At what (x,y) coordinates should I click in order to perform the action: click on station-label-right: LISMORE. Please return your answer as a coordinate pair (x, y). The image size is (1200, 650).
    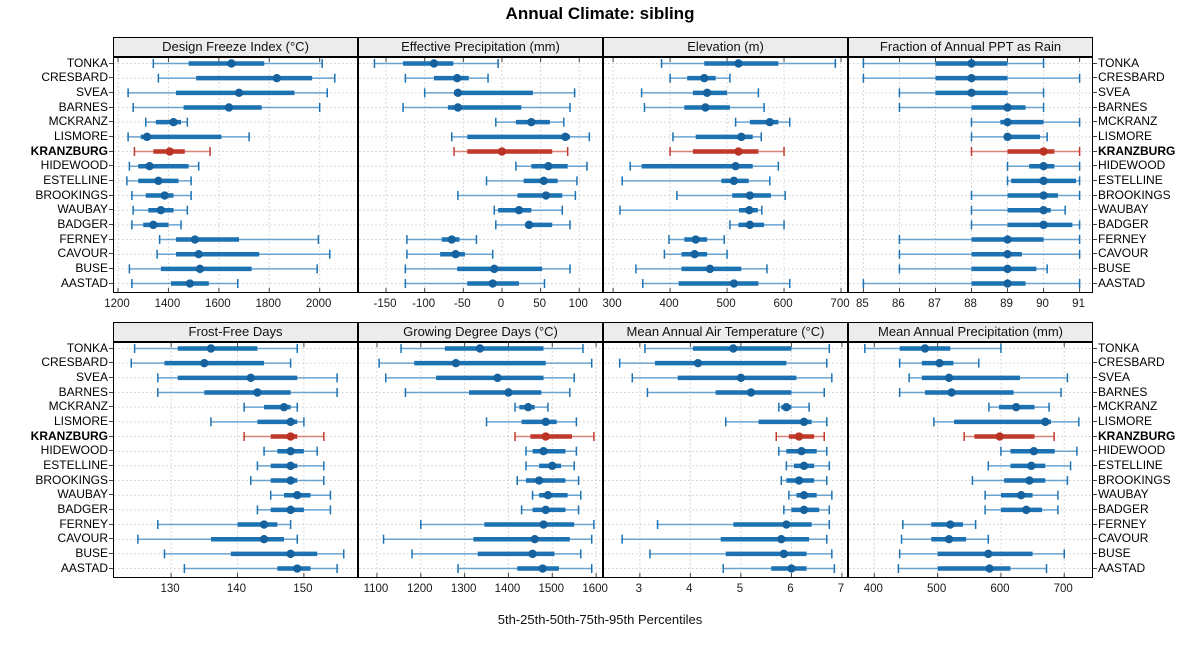
    Looking at the image, I should click on (1125, 135).